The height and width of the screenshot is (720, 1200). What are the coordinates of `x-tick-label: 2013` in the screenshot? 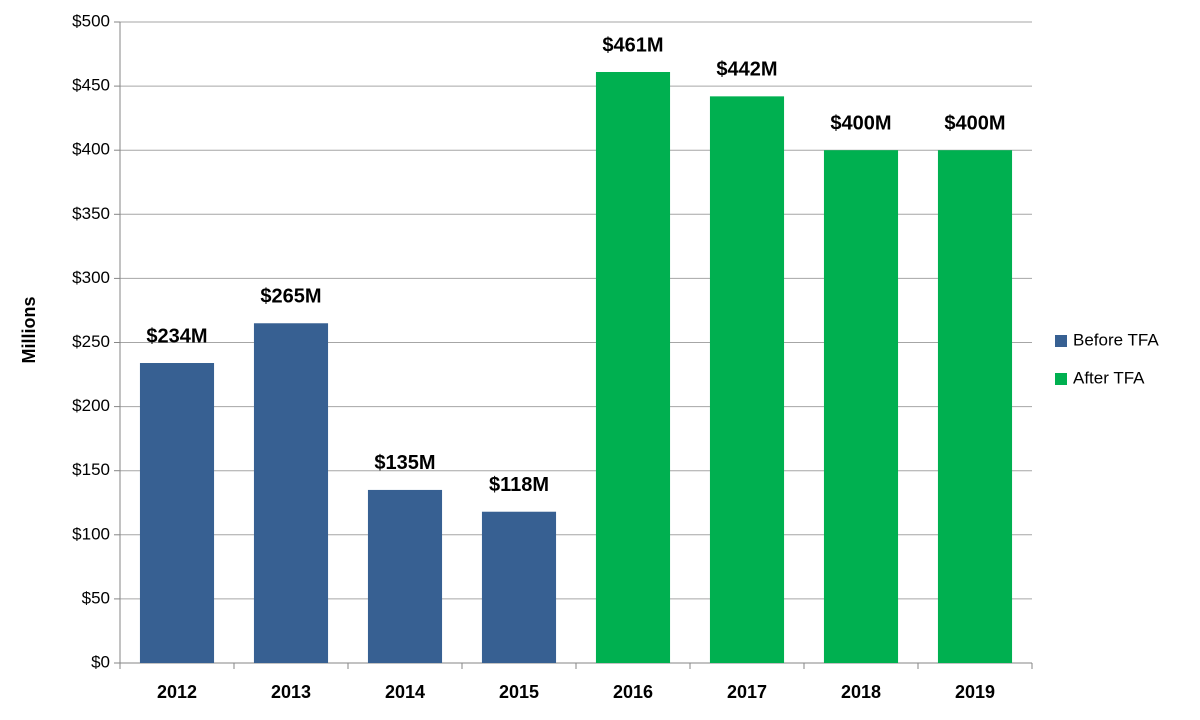 It's located at (291, 692).